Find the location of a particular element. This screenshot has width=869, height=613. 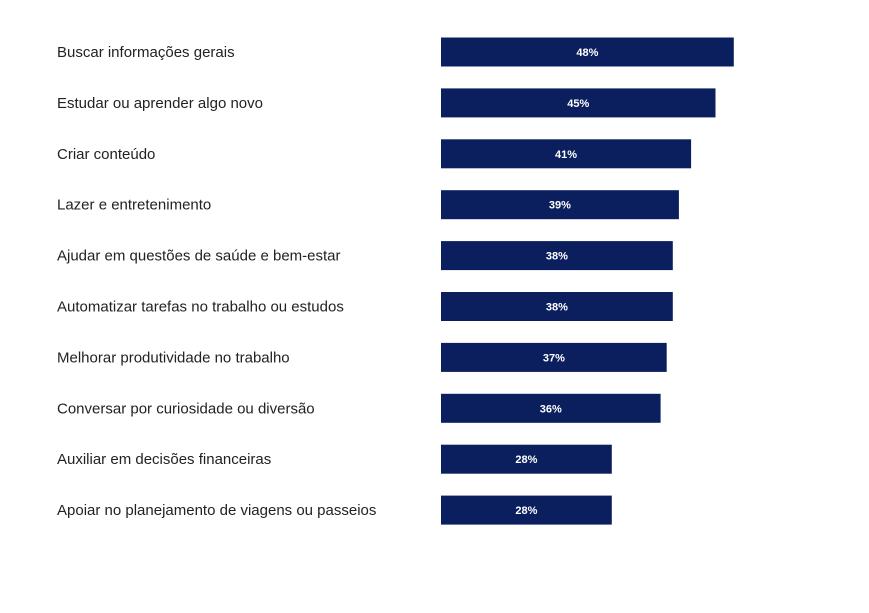

bar-value-label: 48% is located at coordinates (587, 53).